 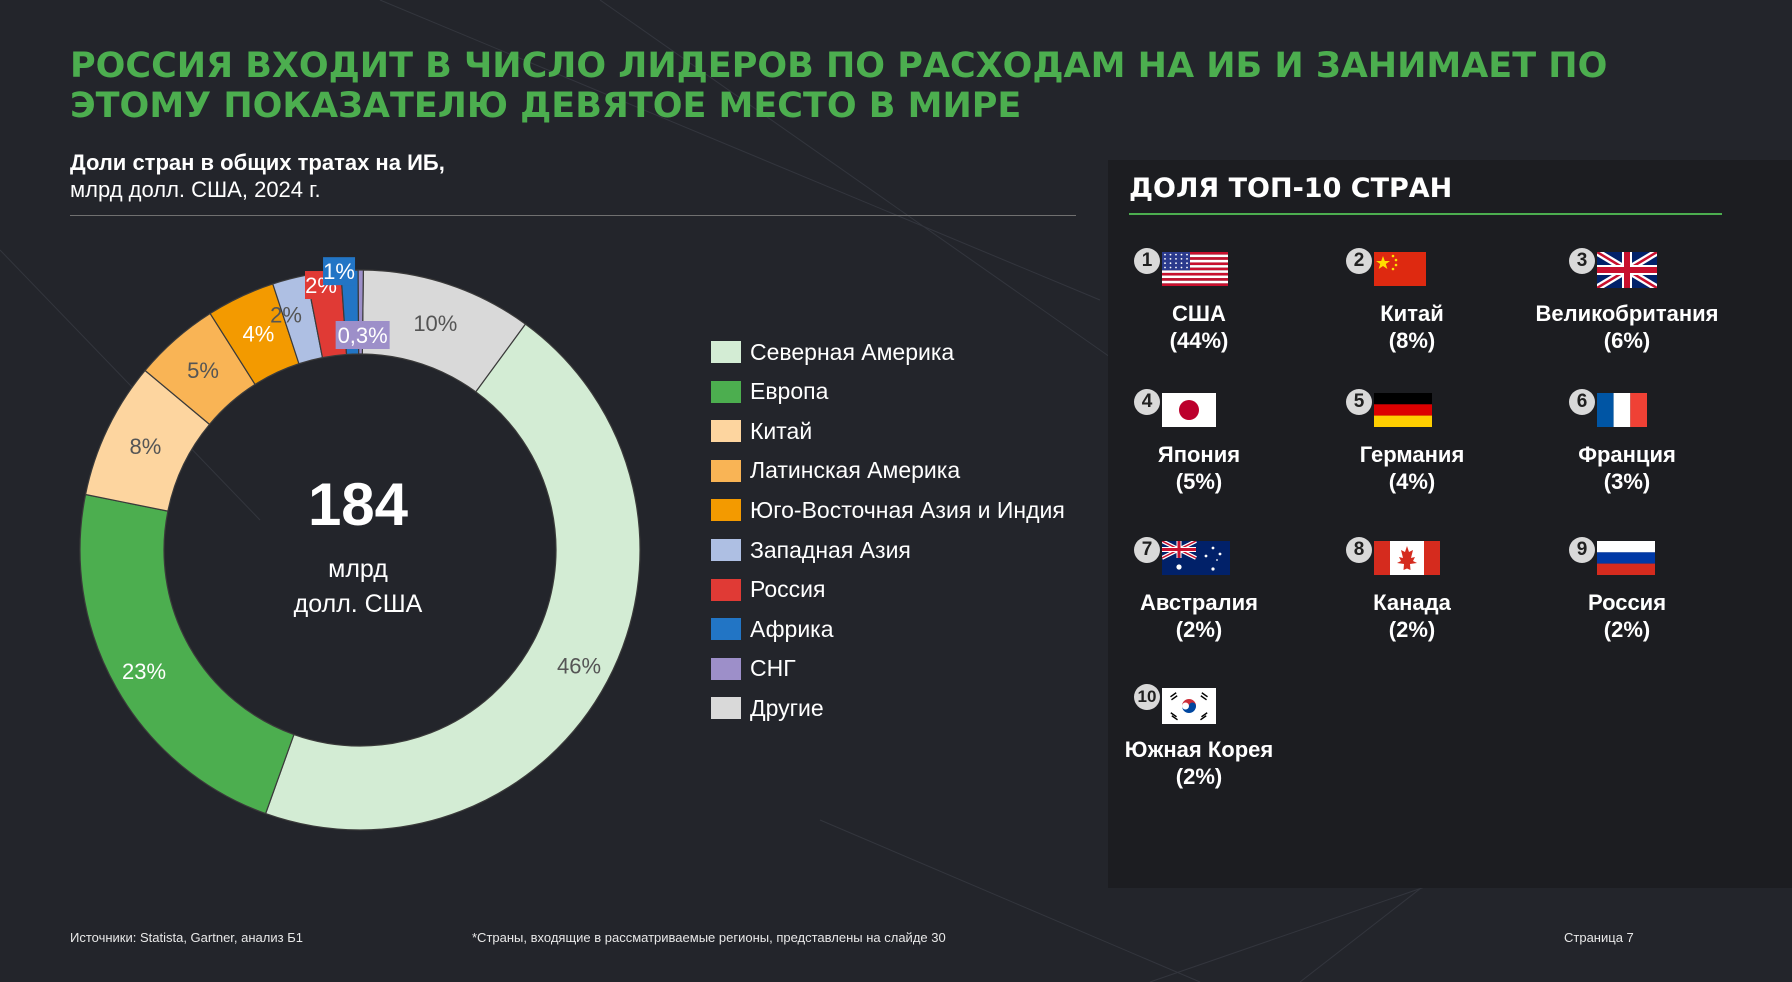 What do you see at coordinates (781, 430) in the screenshot?
I see `legend-label: Китай` at bounding box center [781, 430].